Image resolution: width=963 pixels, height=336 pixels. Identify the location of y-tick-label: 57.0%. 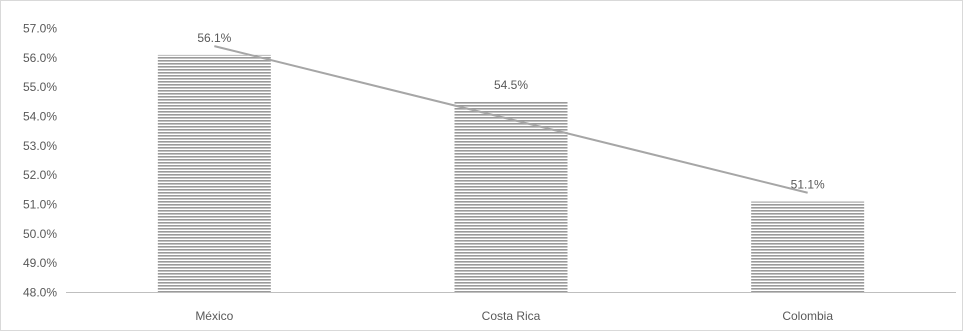
(40, 29).